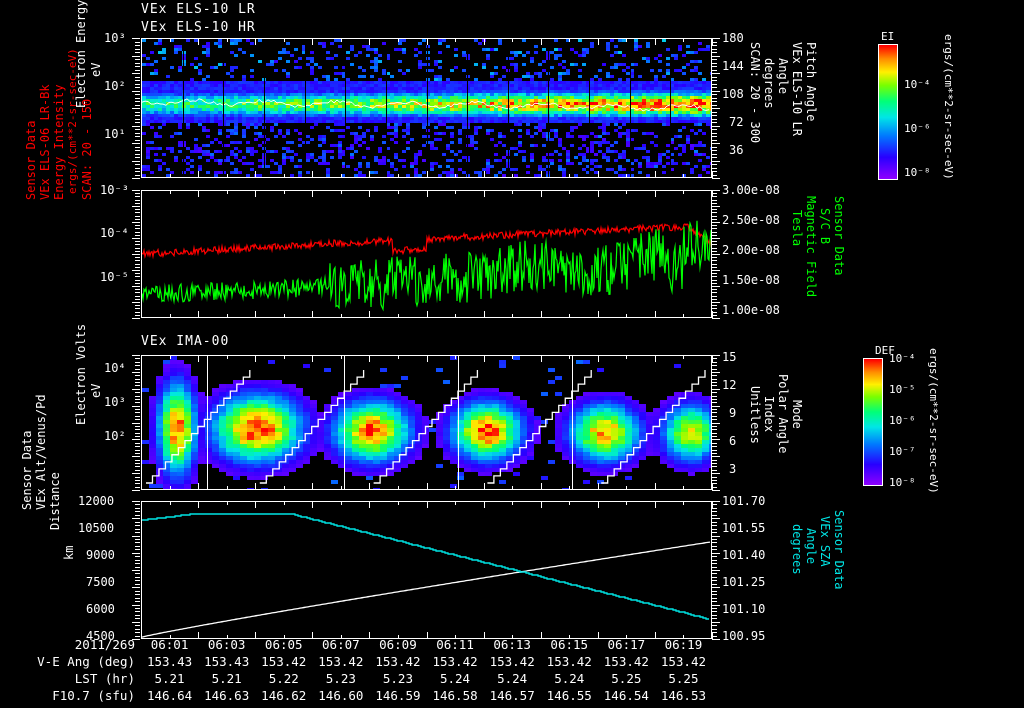  Describe the element at coordinates (455, 695) in the screenshot. I see `axis-table-cell: 146.58` at that location.